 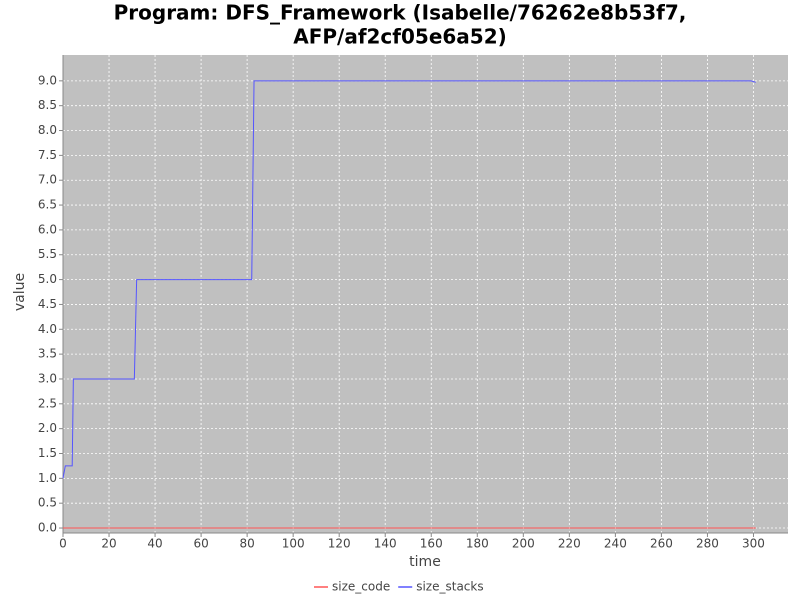 I want to click on y-axis-label: value, so click(x=20, y=292).